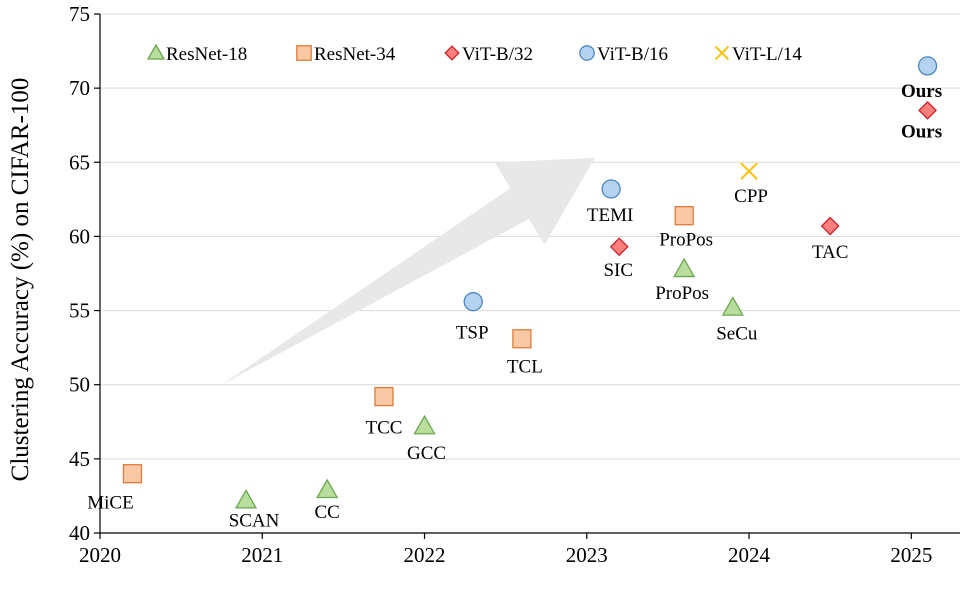  I want to click on label-resnet-18-gcc: GCC, so click(426, 453).